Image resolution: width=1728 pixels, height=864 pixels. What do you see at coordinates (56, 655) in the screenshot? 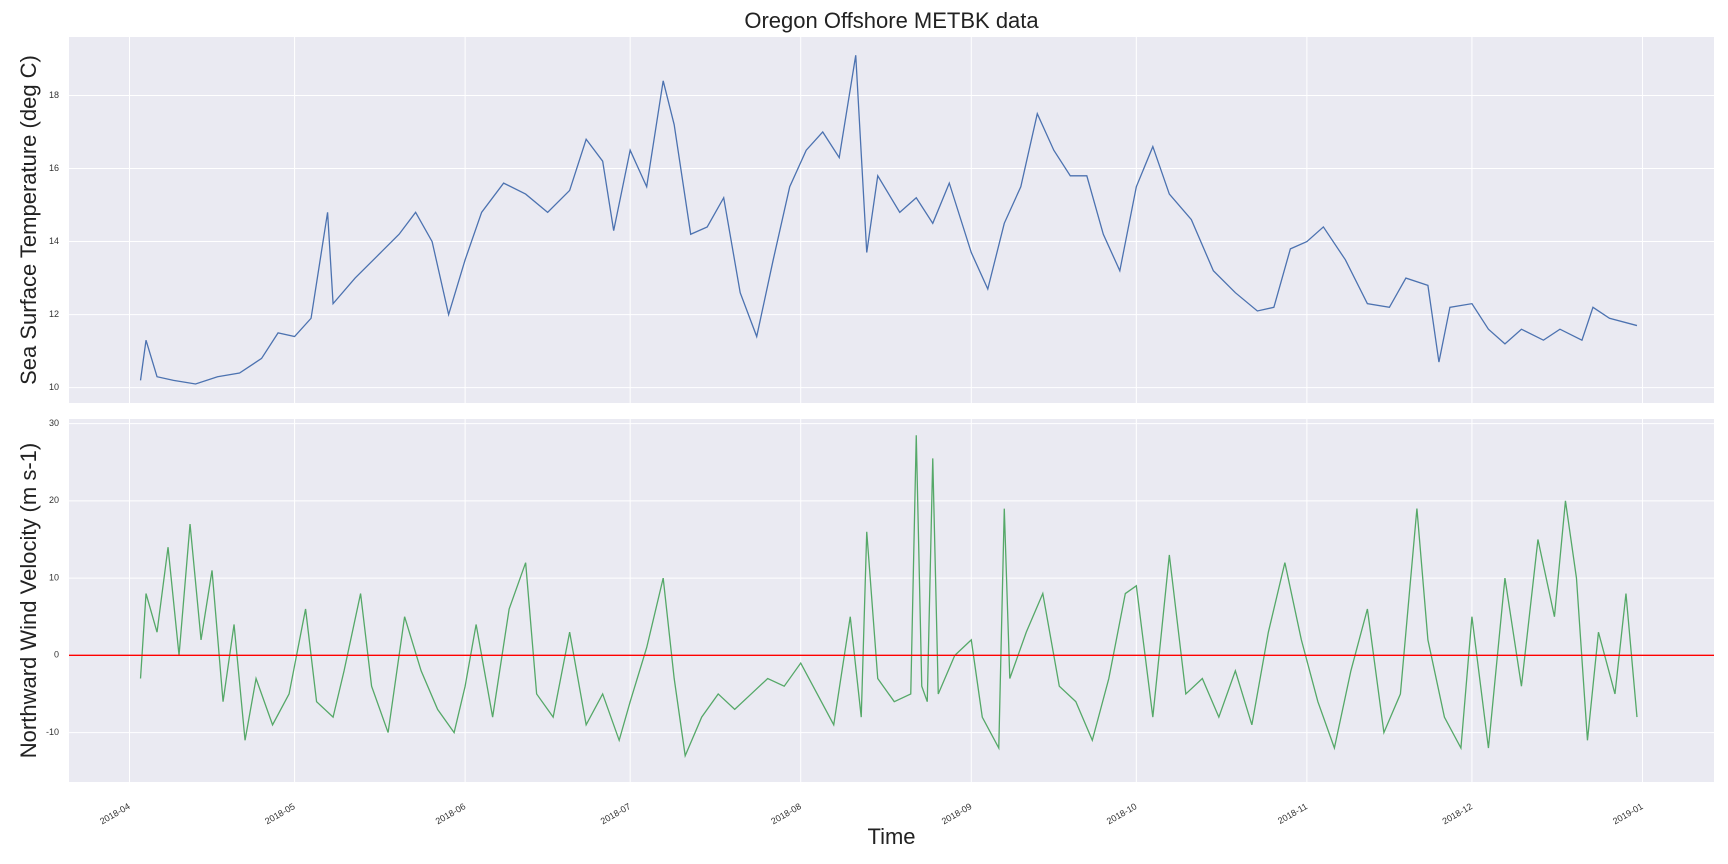
I see `y-tick-label: 0` at bounding box center [56, 655].